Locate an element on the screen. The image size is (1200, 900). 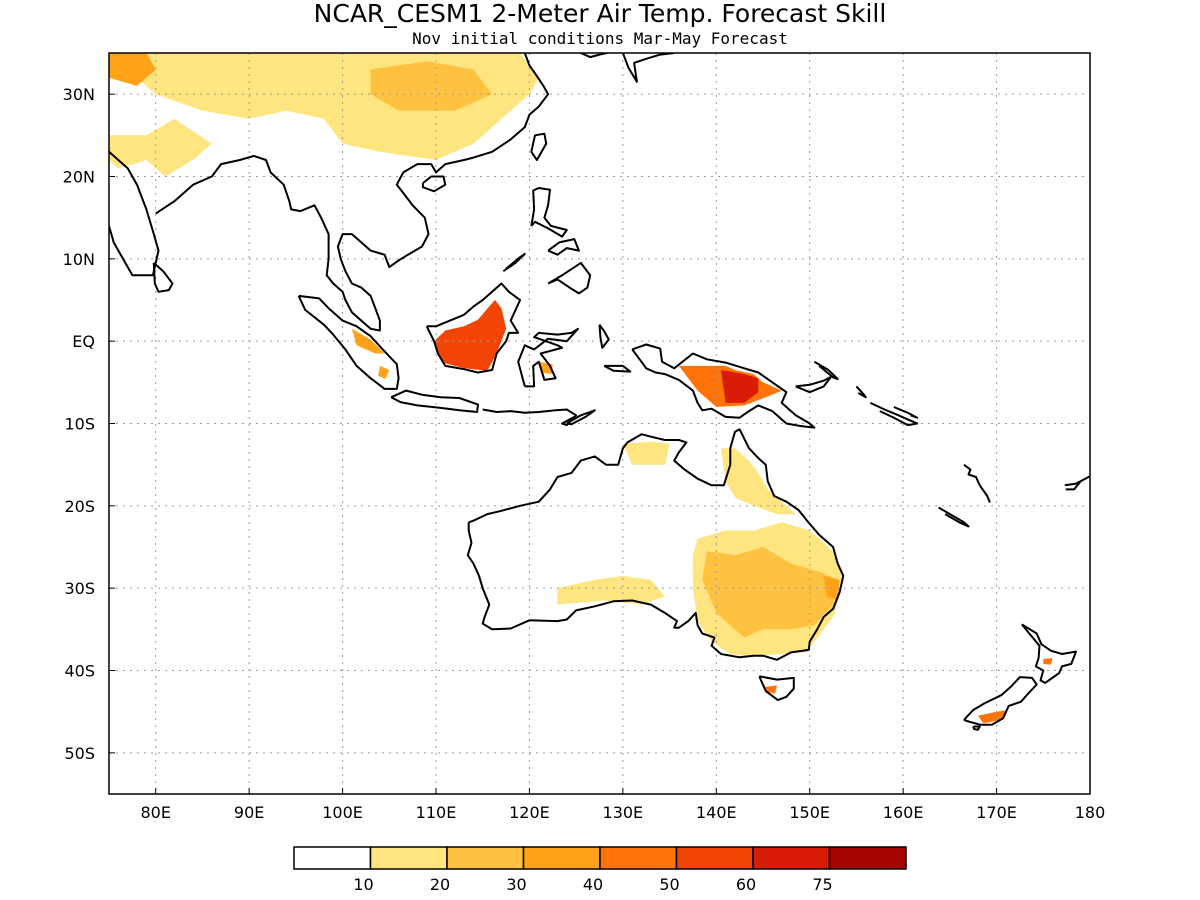
skill-region-china-core is located at coordinates (431, 86).